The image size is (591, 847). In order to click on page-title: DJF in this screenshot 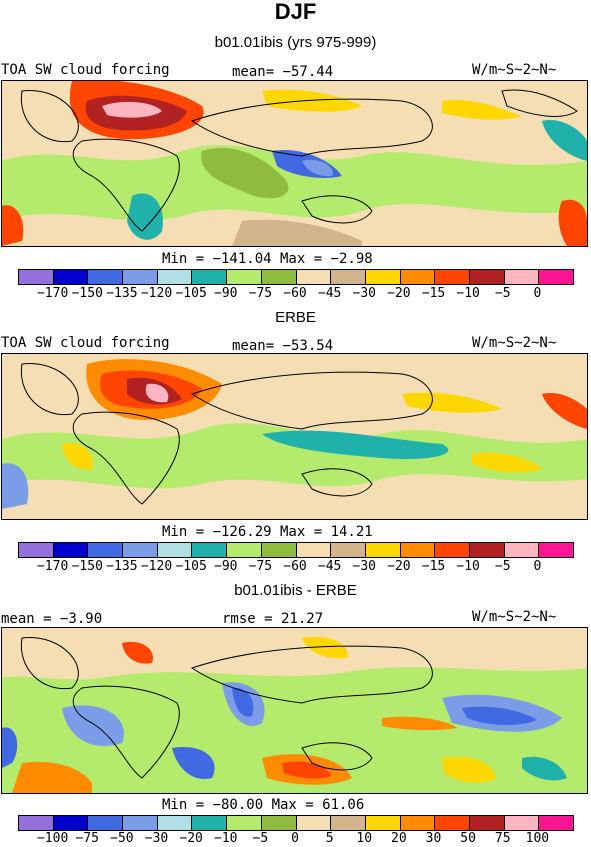, I will do `click(295, 12)`.